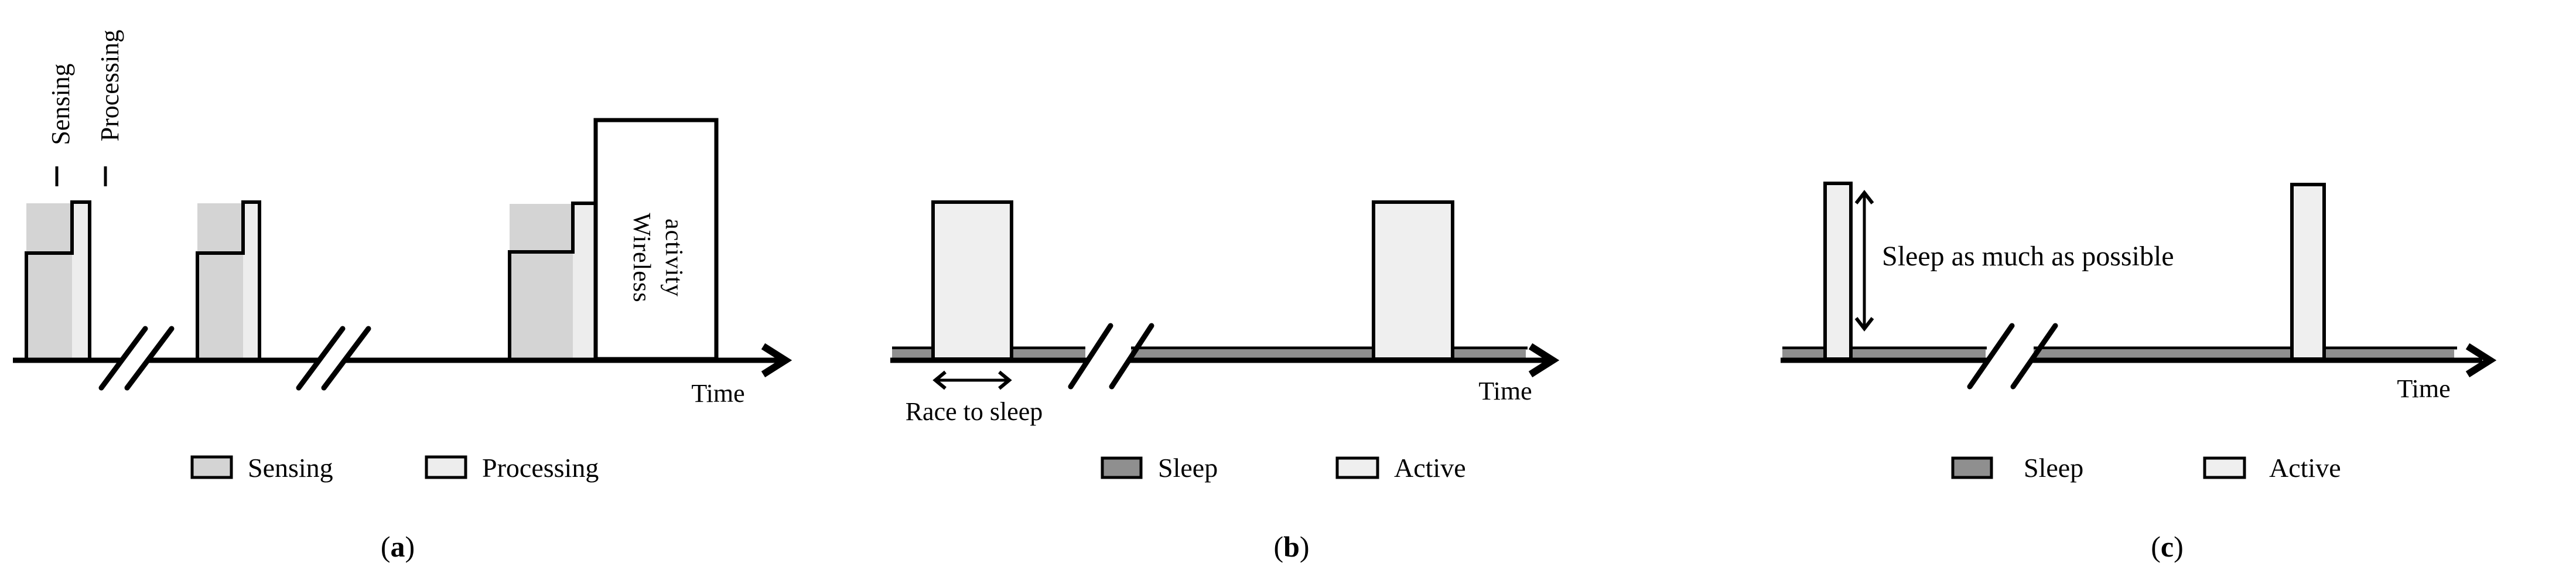  What do you see at coordinates (1864, 325) in the screenshot?
I see `arrowhead-down` at bounding box center [1864, 325].